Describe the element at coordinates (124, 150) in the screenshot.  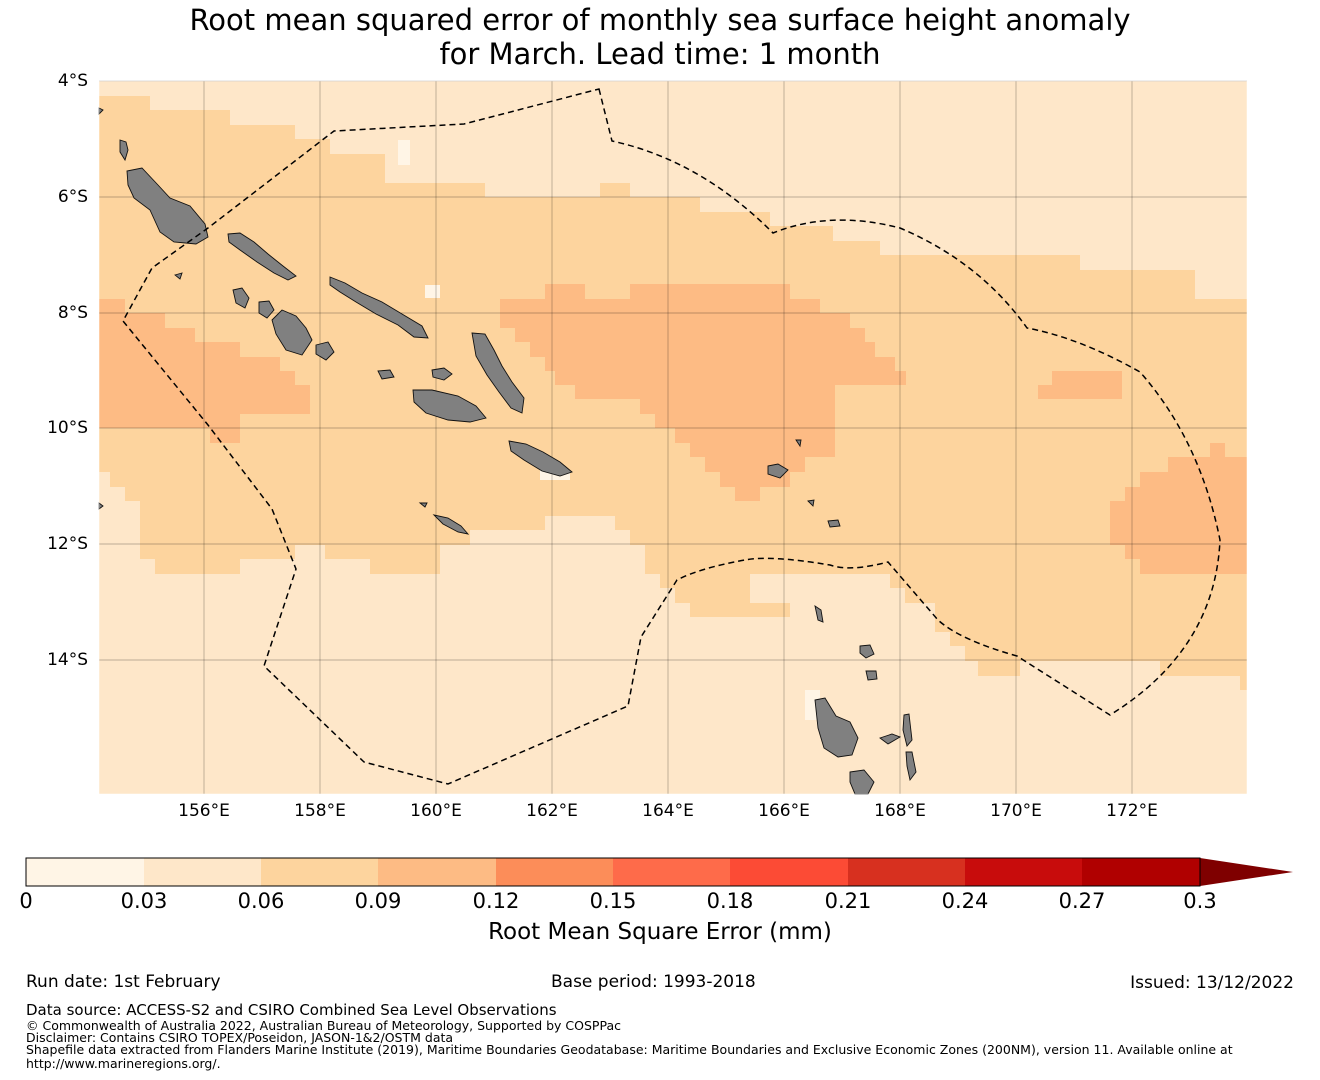
I see `island-buka` at that location.